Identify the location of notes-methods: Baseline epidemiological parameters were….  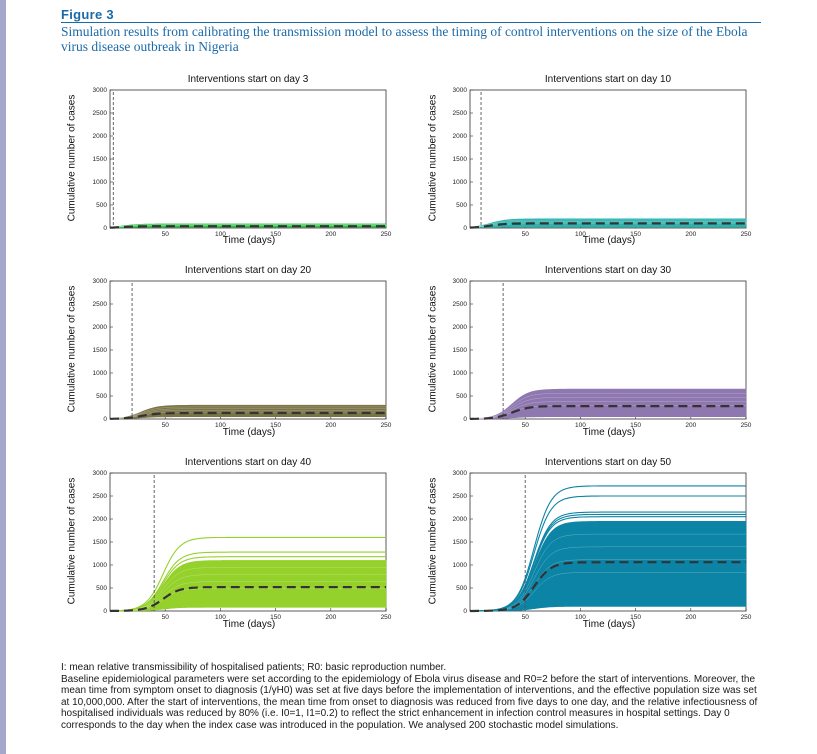
(409, 702).